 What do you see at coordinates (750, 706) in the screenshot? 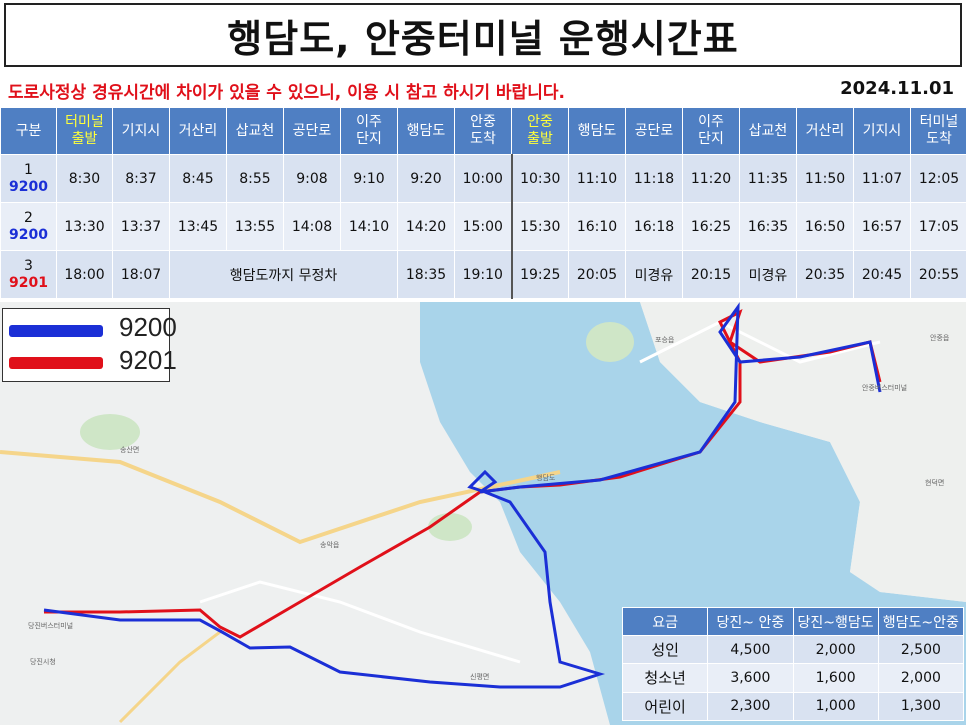
I see `fare-cell: 2,300` at bounding box center [750, 706].